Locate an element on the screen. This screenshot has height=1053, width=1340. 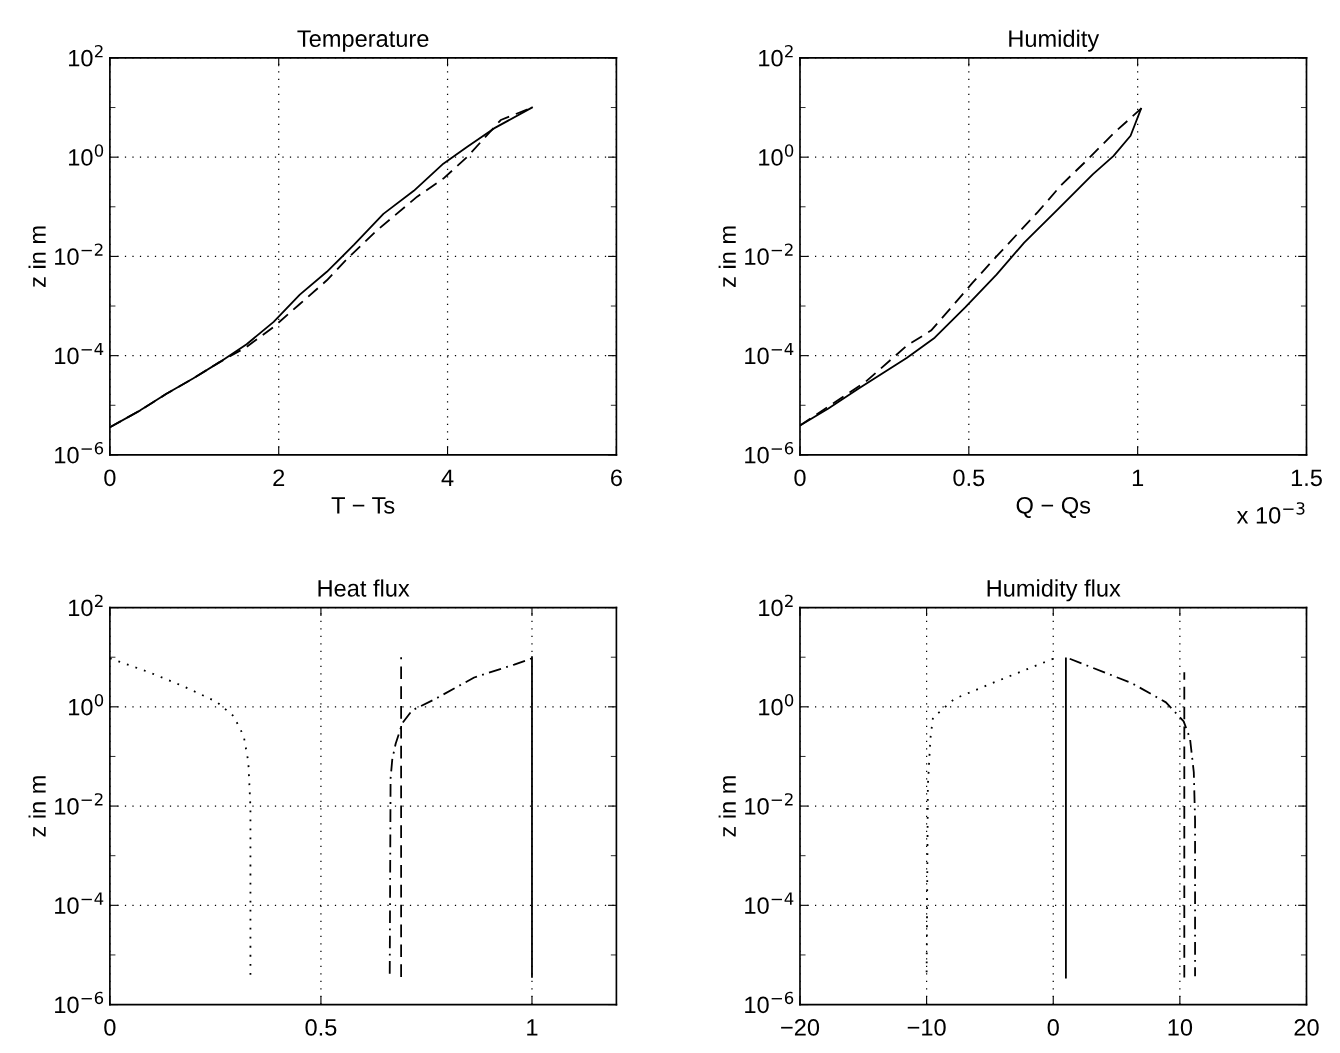
x-tick-label: −20 is located at coordinates (800, 1027).